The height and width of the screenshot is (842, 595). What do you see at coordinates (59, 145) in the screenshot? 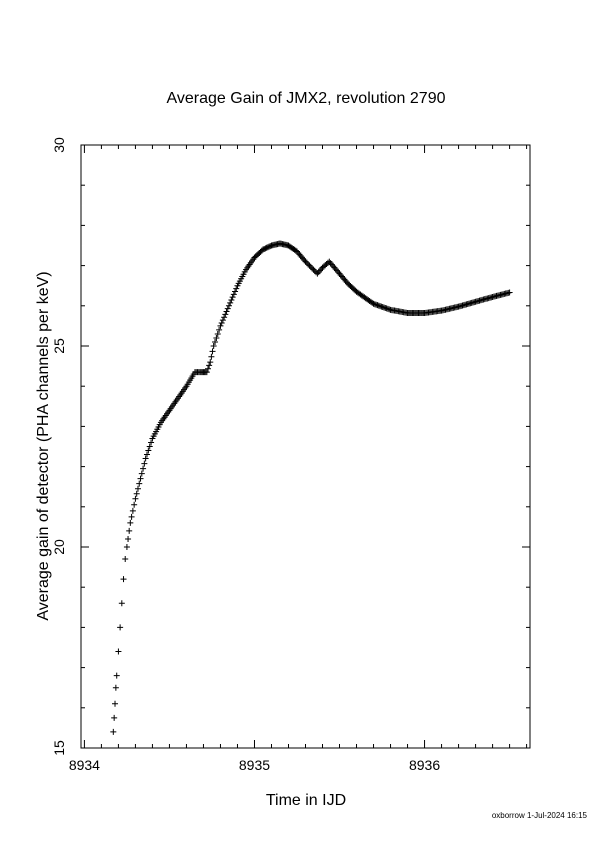
I see `y-tick-label: 30` at bounding box center [59, 145].